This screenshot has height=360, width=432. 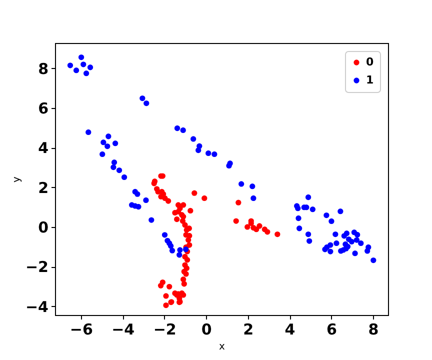 I want to click on y-axis-title: y, so click(x=16, y=179).